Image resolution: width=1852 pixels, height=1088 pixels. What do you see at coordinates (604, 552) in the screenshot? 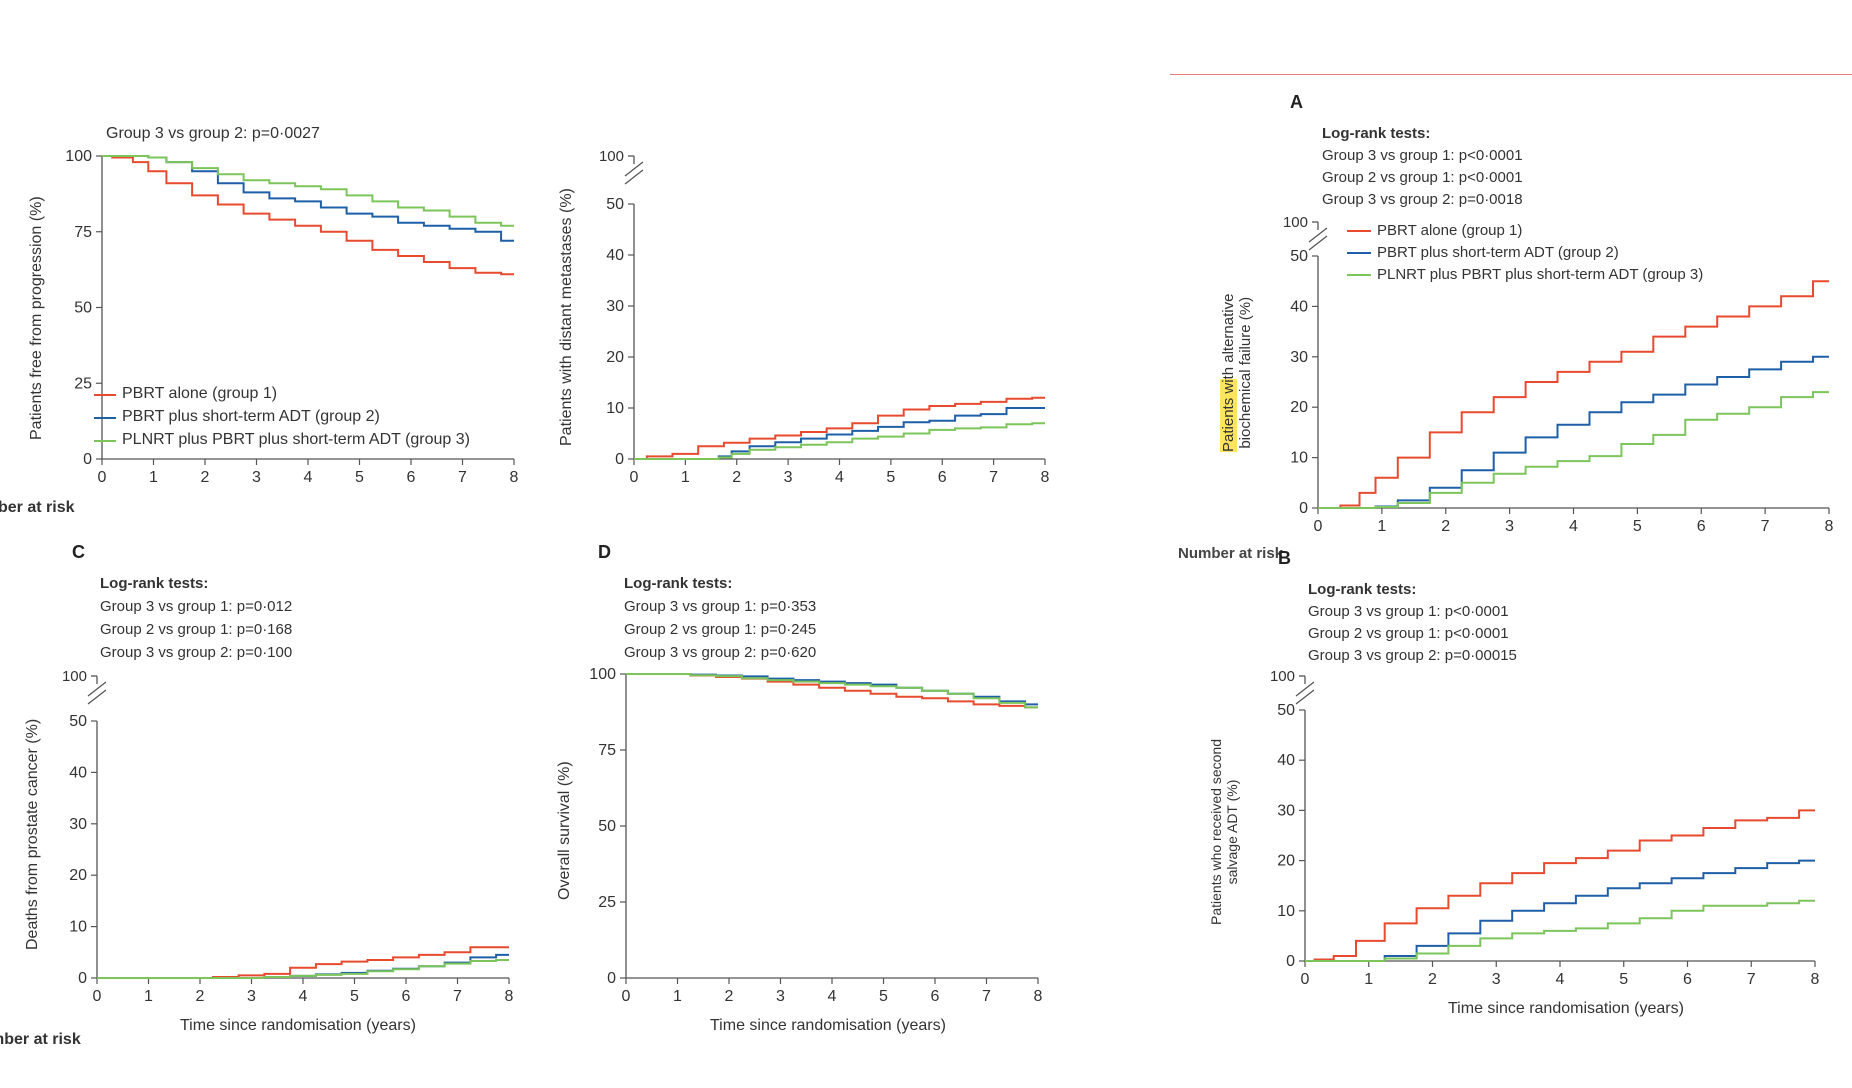
I see `panel-d-letter: D` at bounding box center [604, 552].